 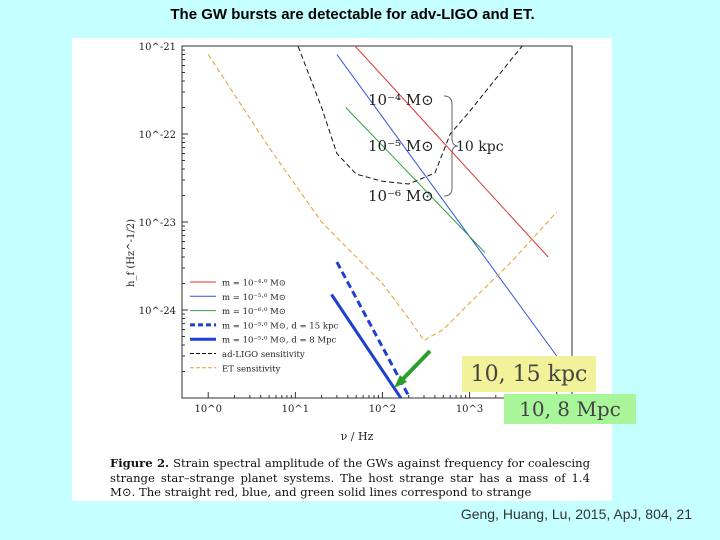 What do you see at coordinates (357, 436) in the screenshot?
I see `x-axis-label: ν / Hz` at bounding box center [357, 436].